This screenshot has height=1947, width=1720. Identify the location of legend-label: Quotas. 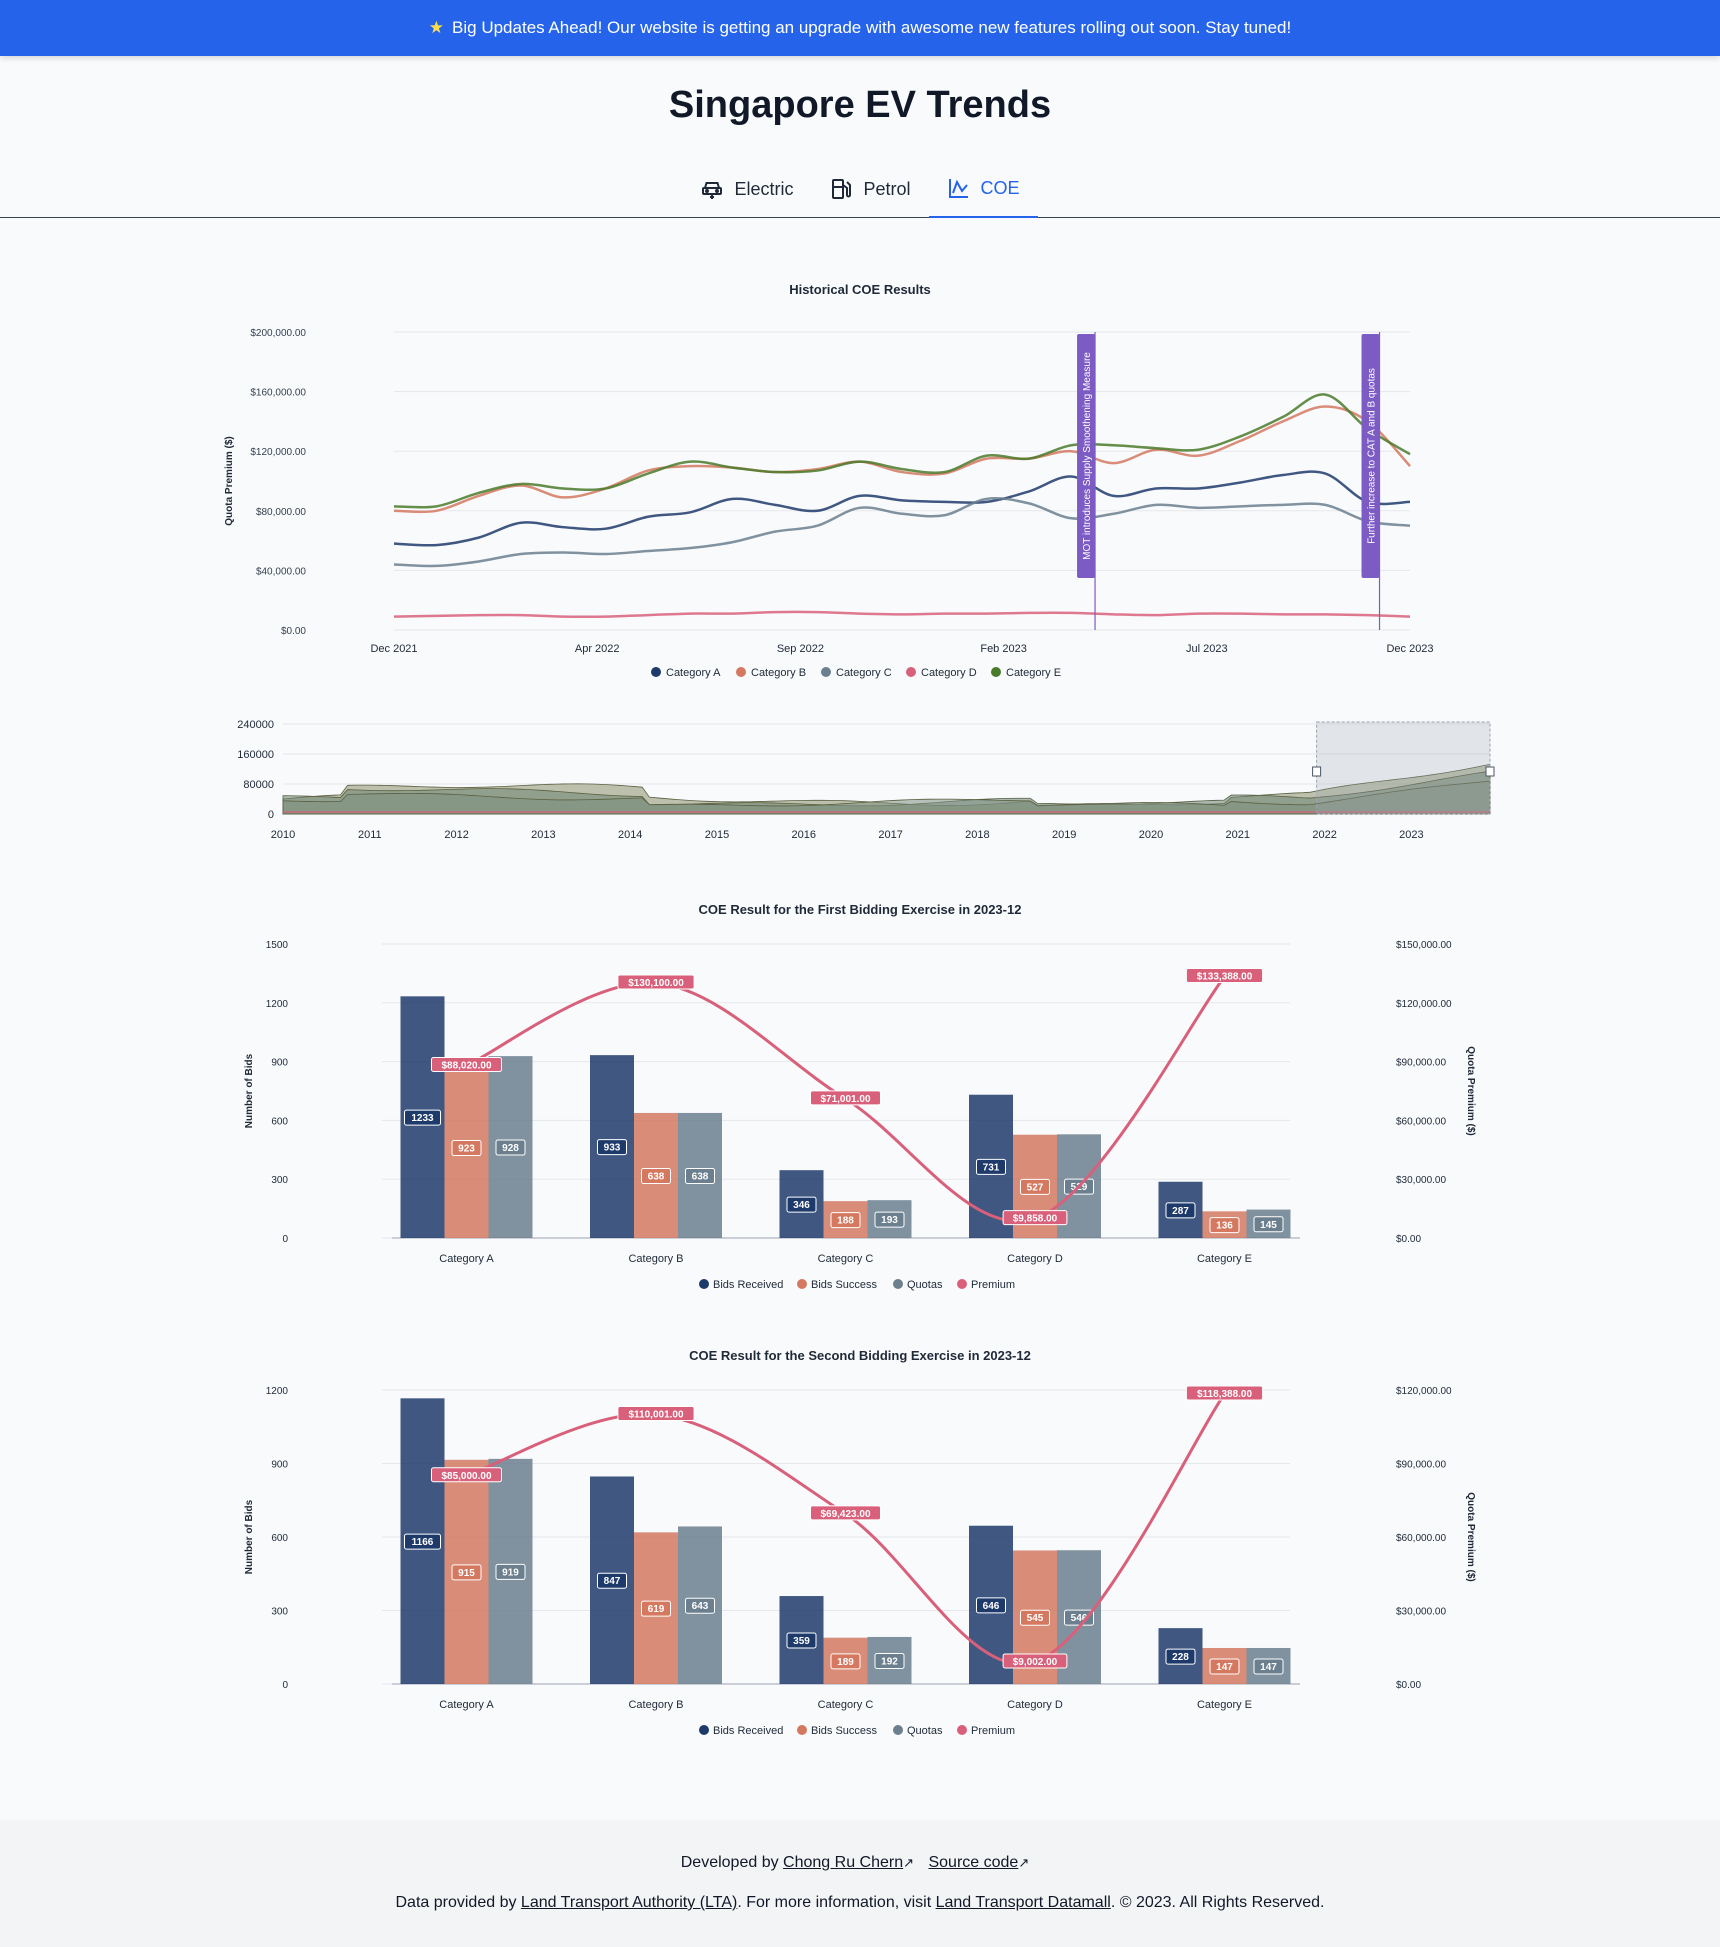
(925, 1285).